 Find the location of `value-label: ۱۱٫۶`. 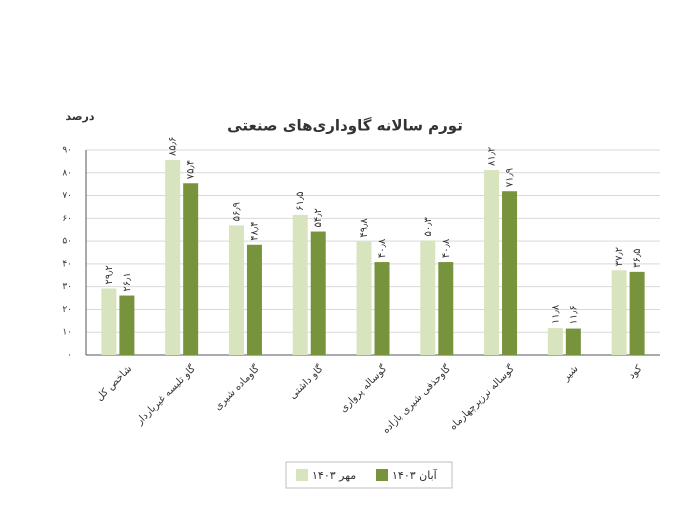

value-label: ۱۱٫۶ is located at coordinates (573, 314).